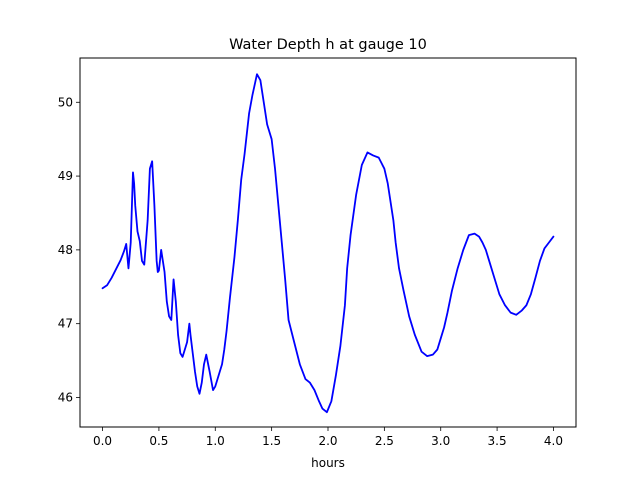 The height and width of the screenshot is (480, 640). I want to click on y-axis: 46 47 48 49 50, so click(69, 249).